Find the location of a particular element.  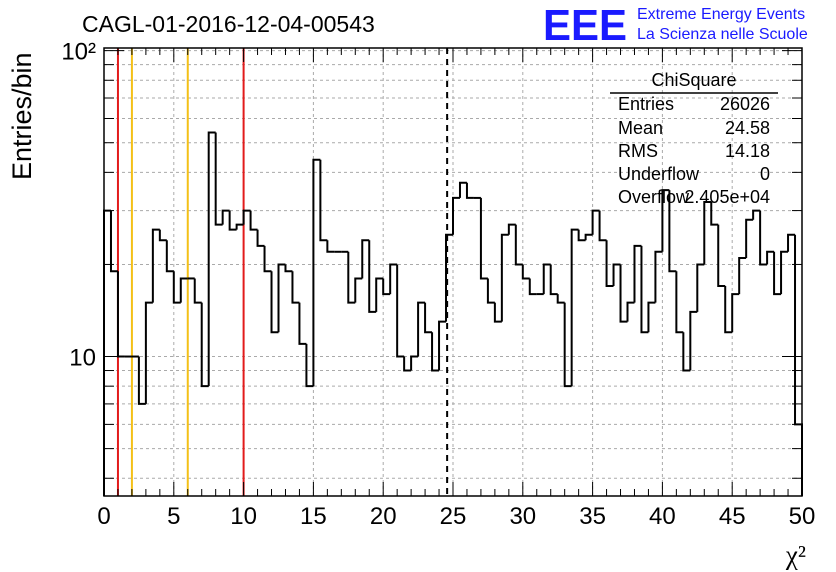

chart-title: CAGL-01-2016-12-04-00543 is located at coordinates (228, 24).